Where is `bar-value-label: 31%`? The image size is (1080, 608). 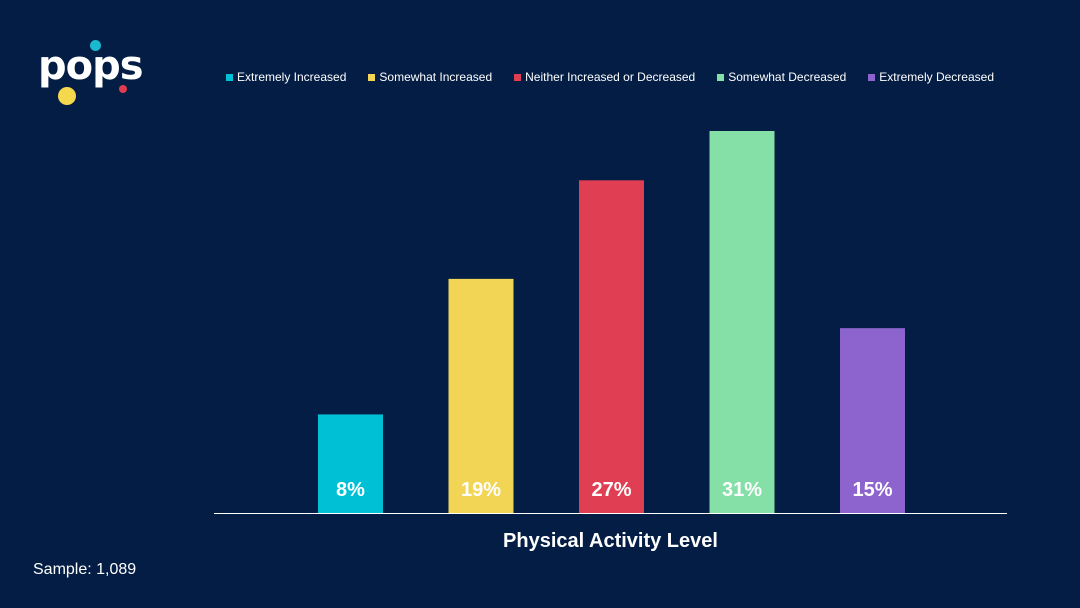
bar-value-label: 31% is located at coordinates (742, 490).